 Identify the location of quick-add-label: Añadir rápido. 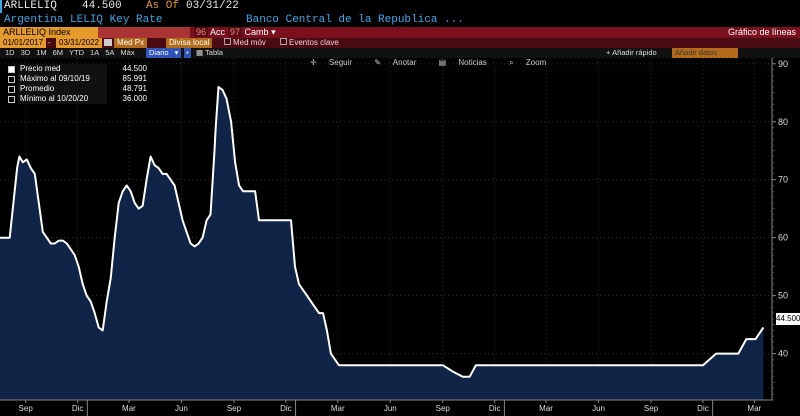
(634, 52).